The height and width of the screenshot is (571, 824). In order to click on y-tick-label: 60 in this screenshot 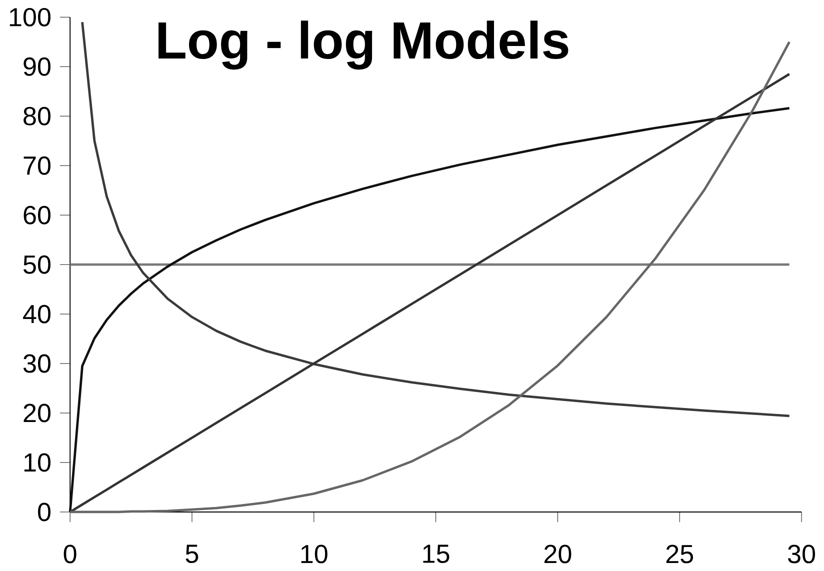, I will do `click(37, 215)`.